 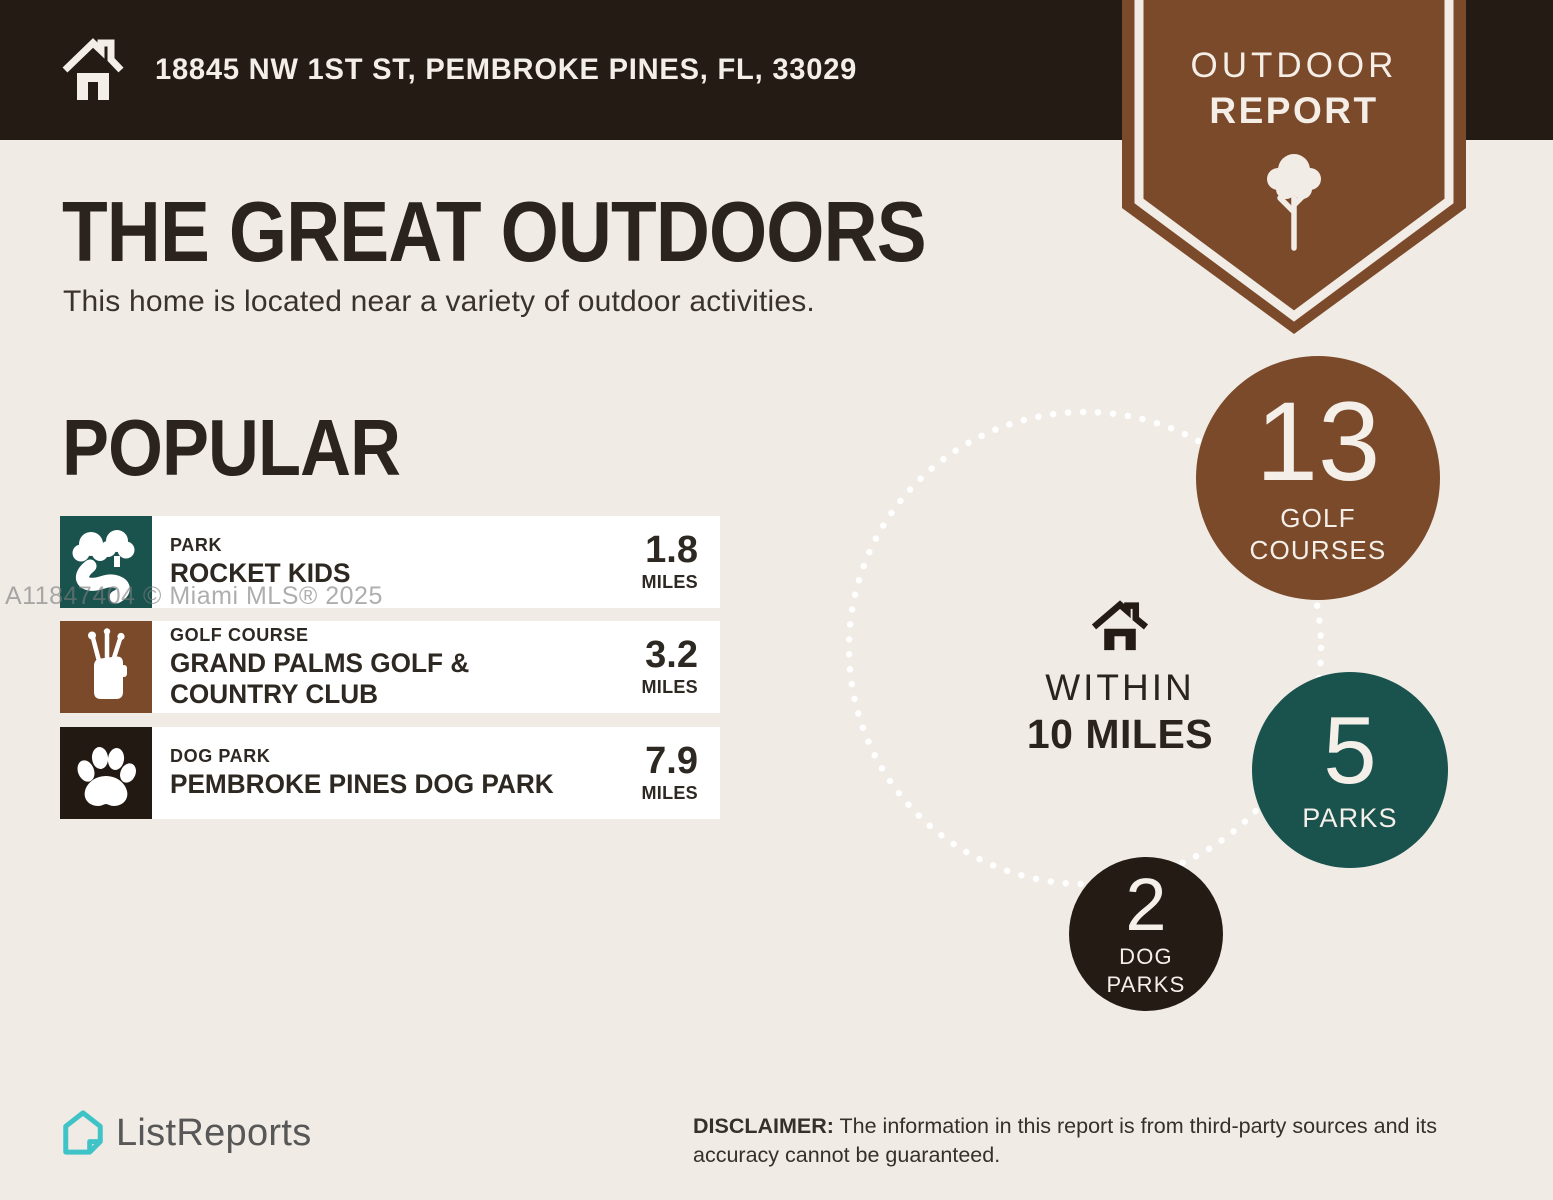 I want to click on stat-label: PARKS, so click(x=1350, y=817).